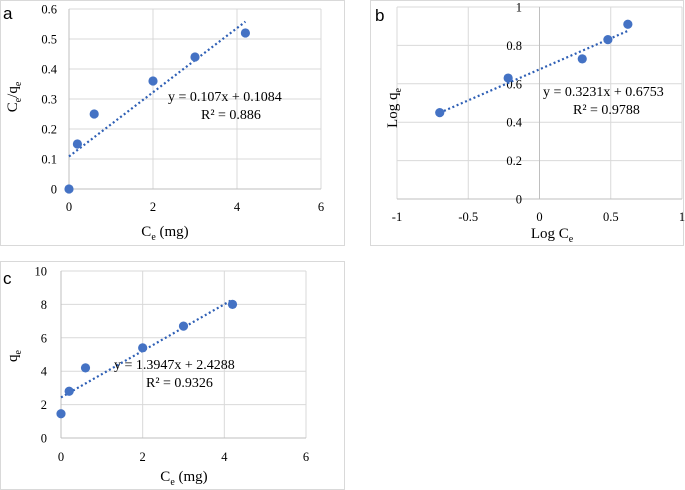 This screenshot has width=685, height=490. What do you see at coordinates (153, 207) in the screenshot?
I see `chart-a-x-tick-label: 2` at bounding box center [153, 207].